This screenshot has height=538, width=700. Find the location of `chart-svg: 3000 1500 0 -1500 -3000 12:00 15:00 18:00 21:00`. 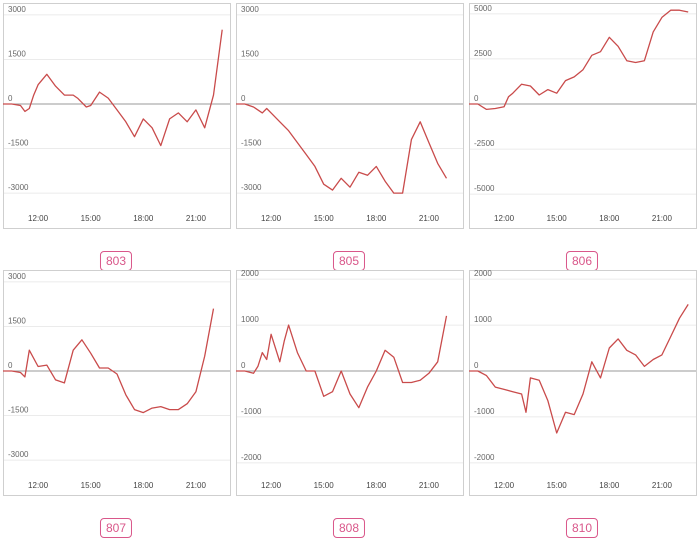

chart-svg: 3000 1500 0 -1500 -3000 12:00 15:00 18:00 21:00 is located at coordinates (117, 383).